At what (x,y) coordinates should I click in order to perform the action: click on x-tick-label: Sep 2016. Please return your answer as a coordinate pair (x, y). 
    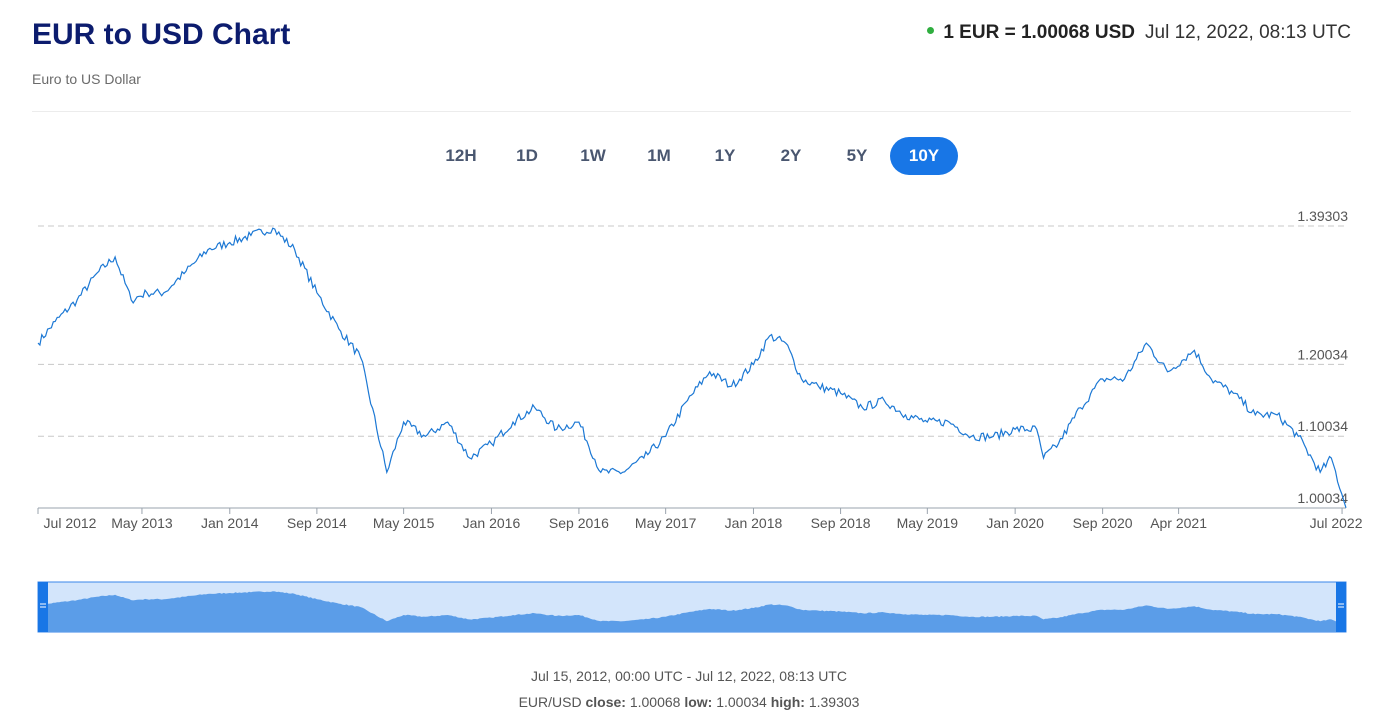
    Looking at the image, I should click on (579, 523).